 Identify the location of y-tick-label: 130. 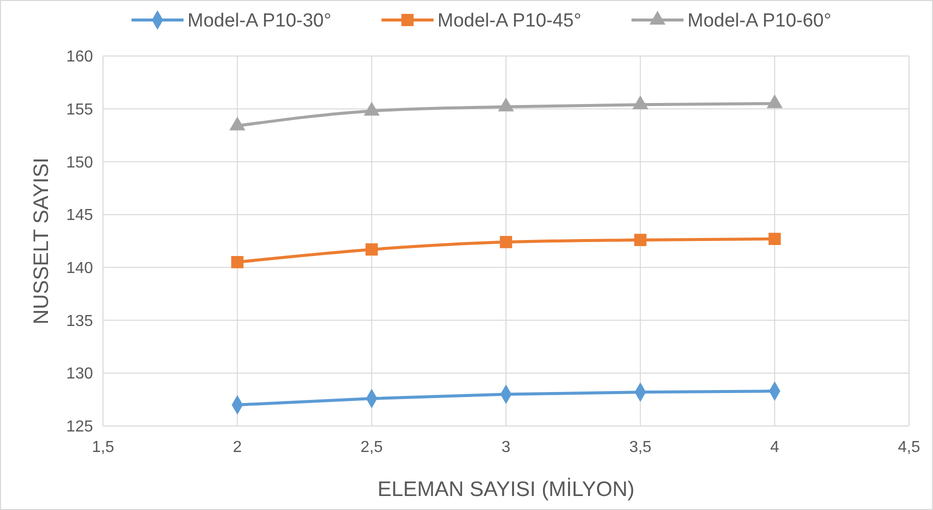
(80, 374).